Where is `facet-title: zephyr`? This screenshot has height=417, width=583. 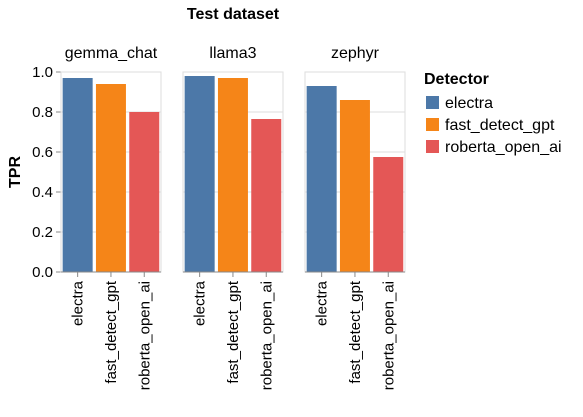 facet-title: zephyr is located at coordinates (355, 53).